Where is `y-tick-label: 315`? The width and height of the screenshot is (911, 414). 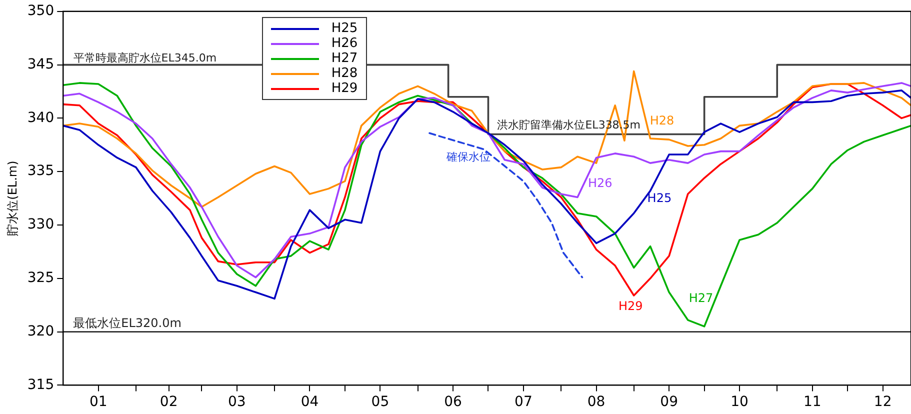
y-tick-label: 315 is located at coordinates (40, 384).